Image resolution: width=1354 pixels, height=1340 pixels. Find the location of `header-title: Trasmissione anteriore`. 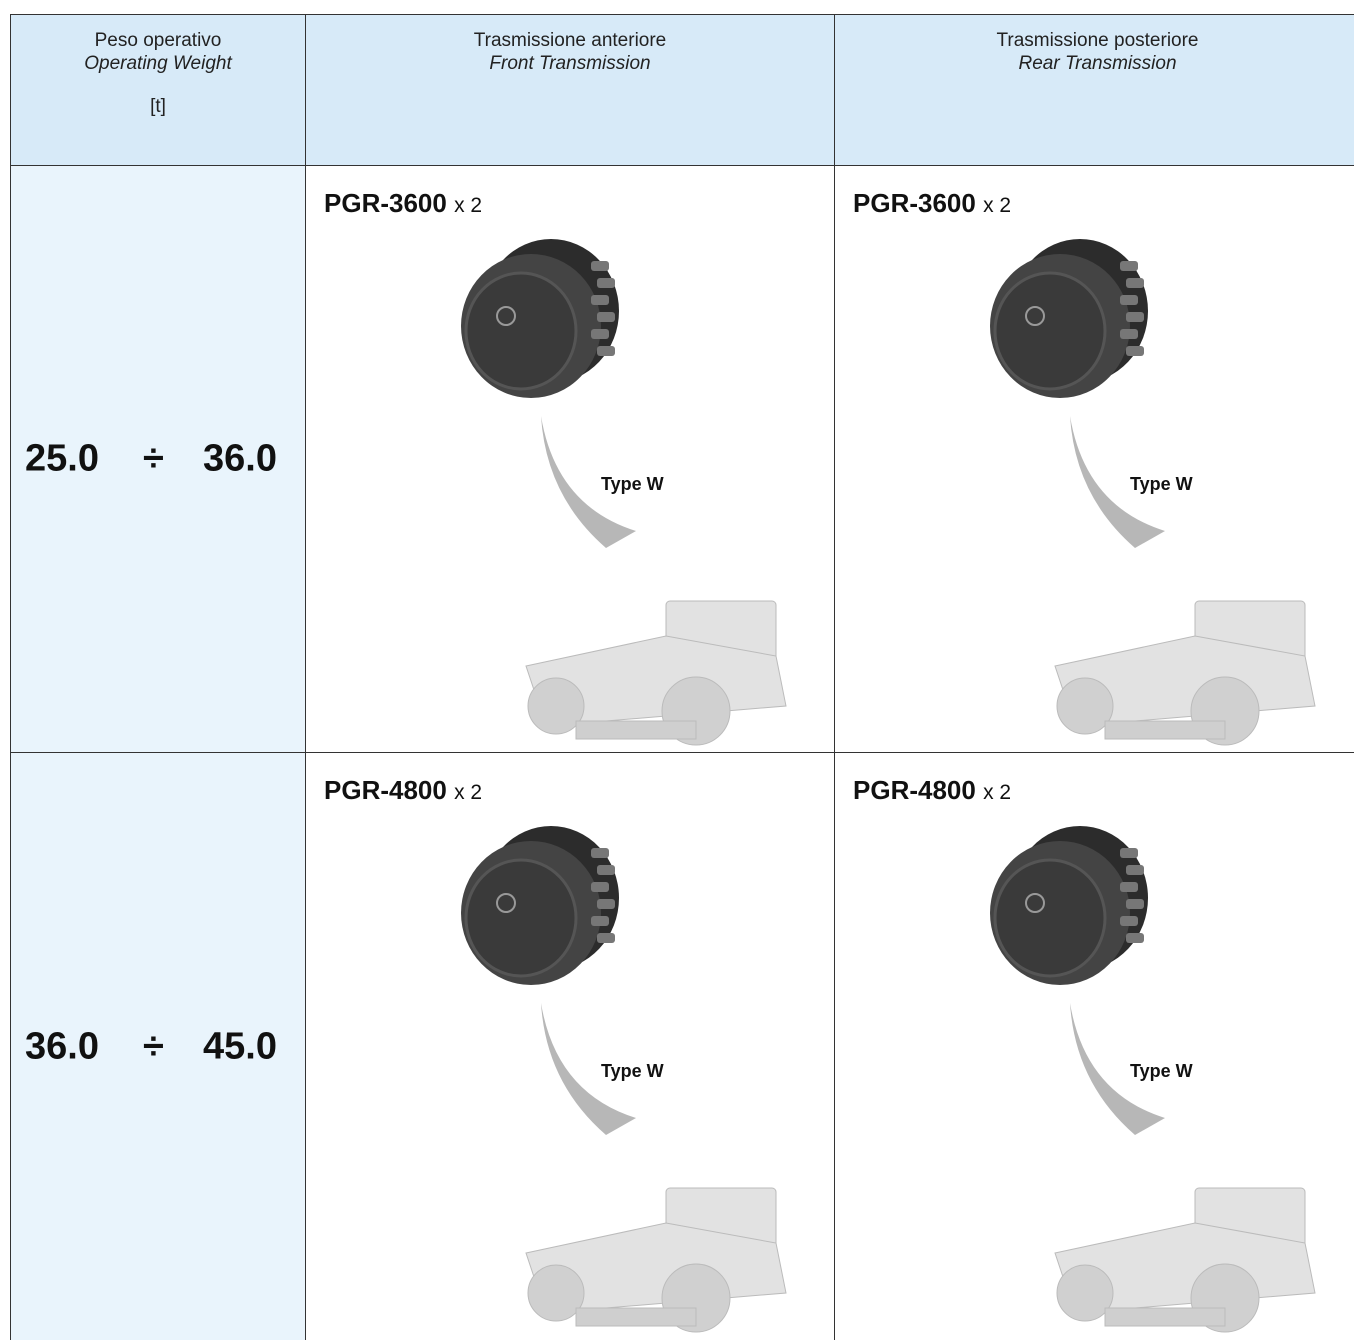

header-title: Trasmissione anteriore is located at coordinates (570, 40).